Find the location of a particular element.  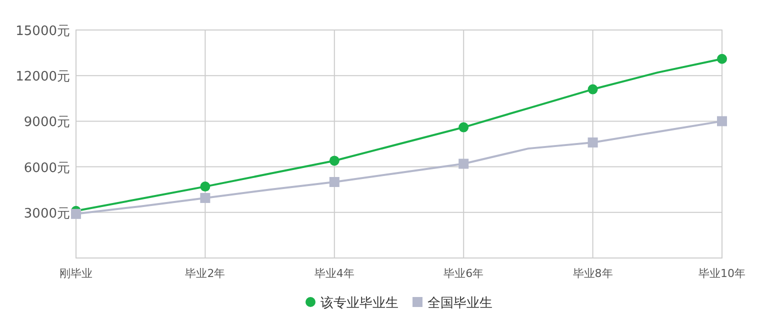

legend-label: 该专业毕业生 is located at coordinates (359, 303).